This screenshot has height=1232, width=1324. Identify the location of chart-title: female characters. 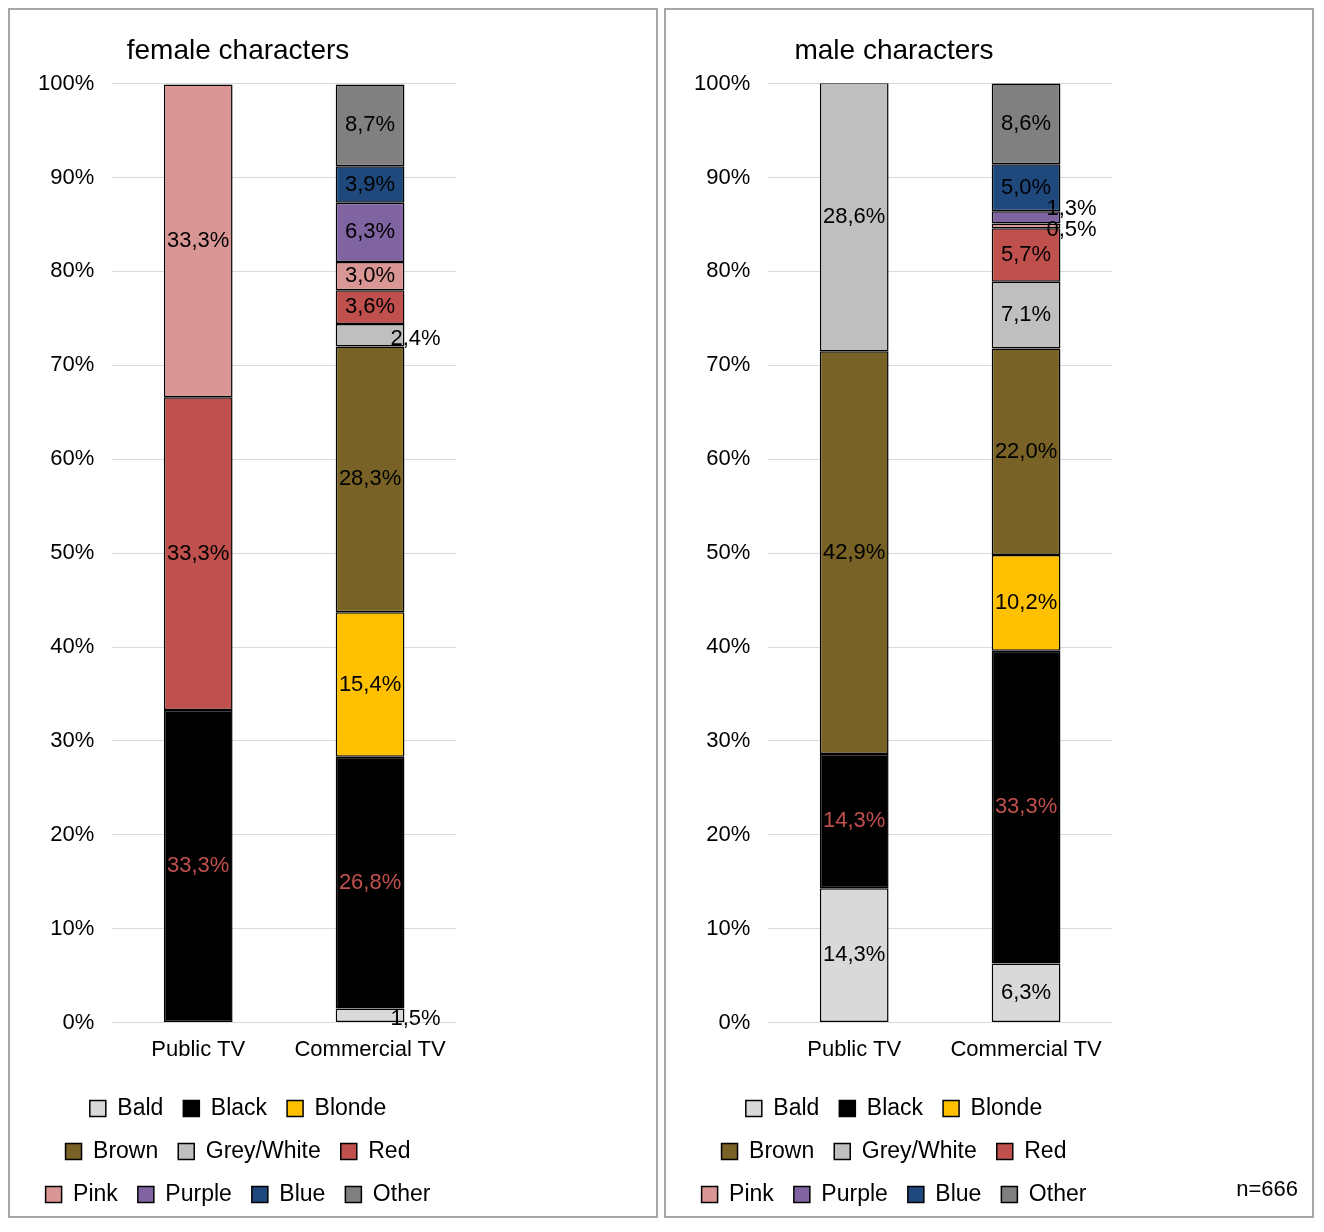
(238, 49).